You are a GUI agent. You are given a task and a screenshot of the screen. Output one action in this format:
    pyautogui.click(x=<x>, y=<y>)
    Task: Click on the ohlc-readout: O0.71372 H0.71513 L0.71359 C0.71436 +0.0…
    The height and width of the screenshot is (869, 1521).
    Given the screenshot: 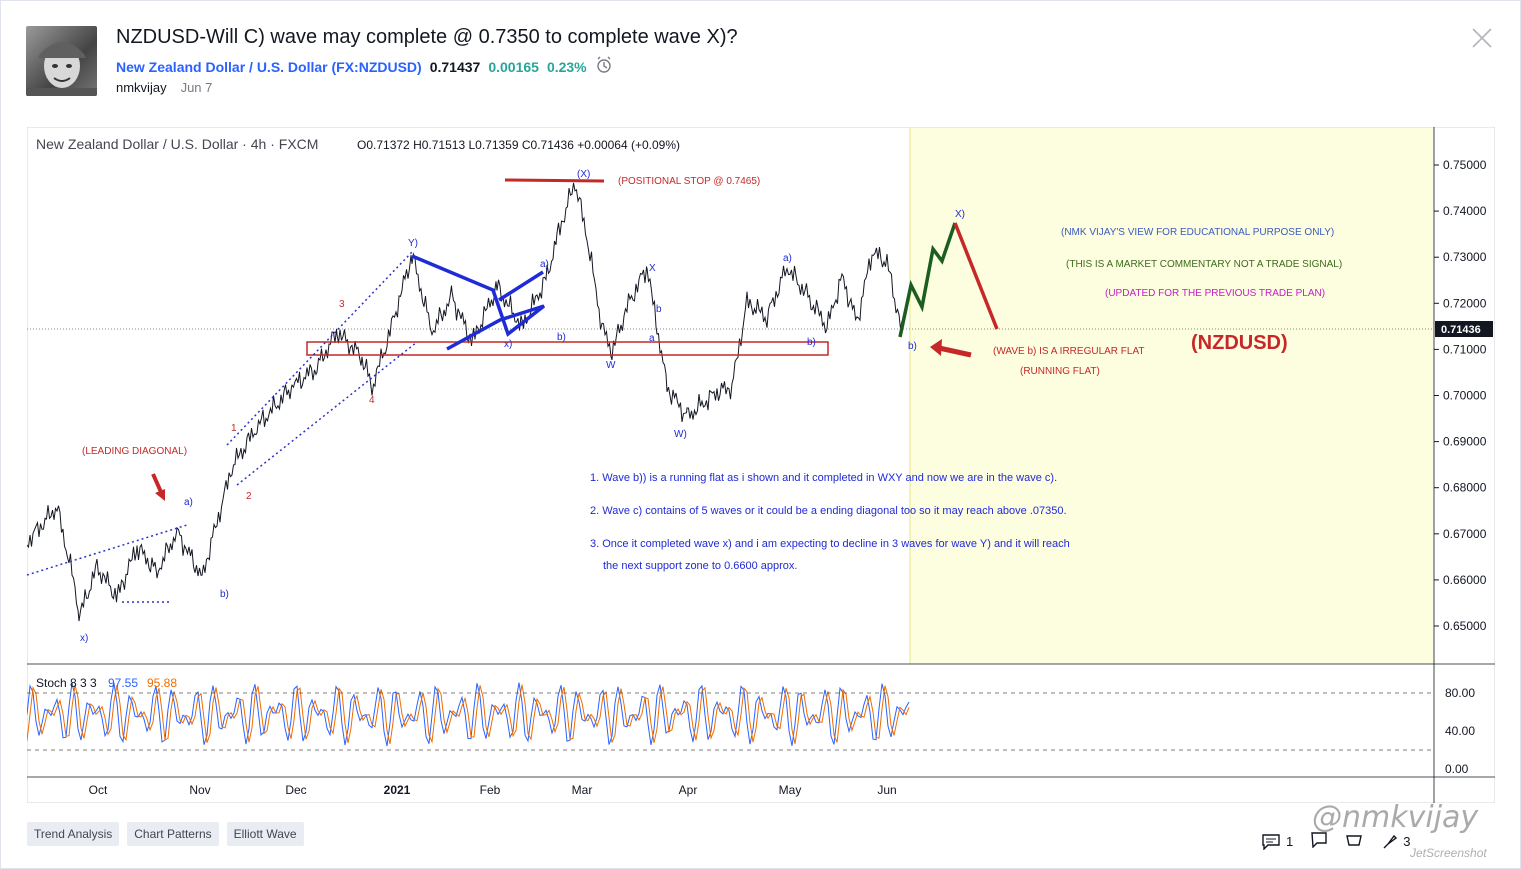 What is the action you would take?
    pyautogui.click(x=518, y=145)
    